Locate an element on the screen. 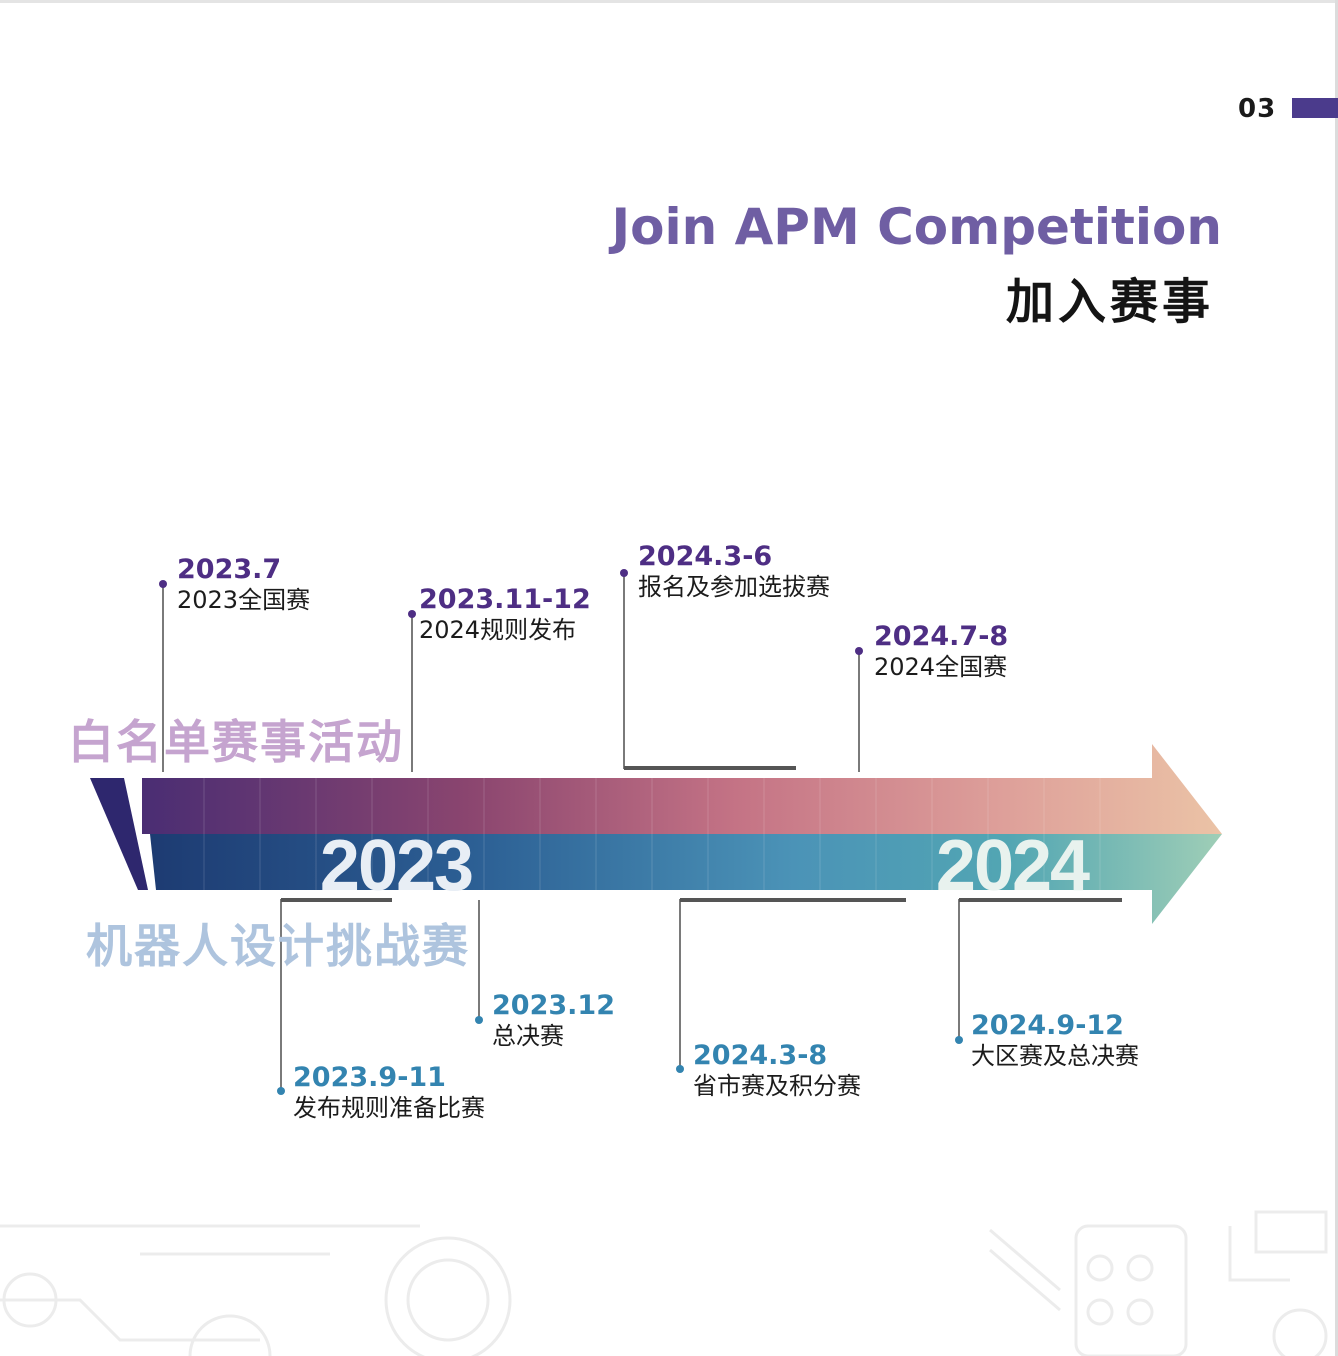 The image size is (1338, 1356). page-title-chinese: 加入赛事 is located at coordinates (1109, 302).